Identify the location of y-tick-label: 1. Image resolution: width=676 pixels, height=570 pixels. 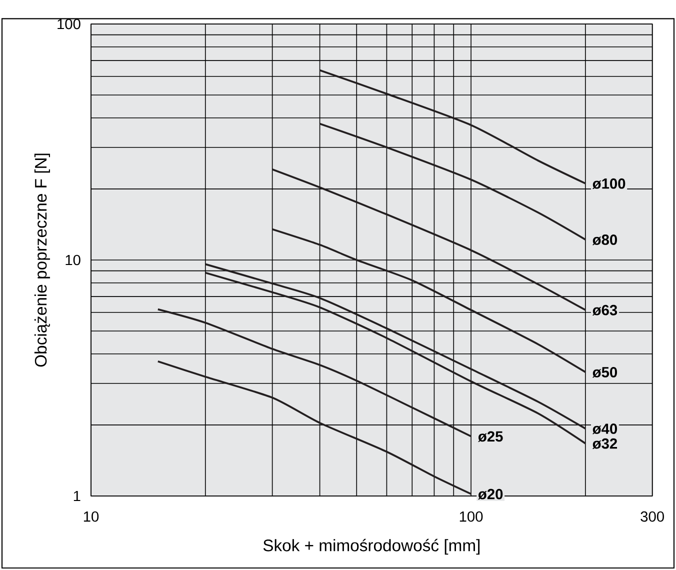
(77, 496).